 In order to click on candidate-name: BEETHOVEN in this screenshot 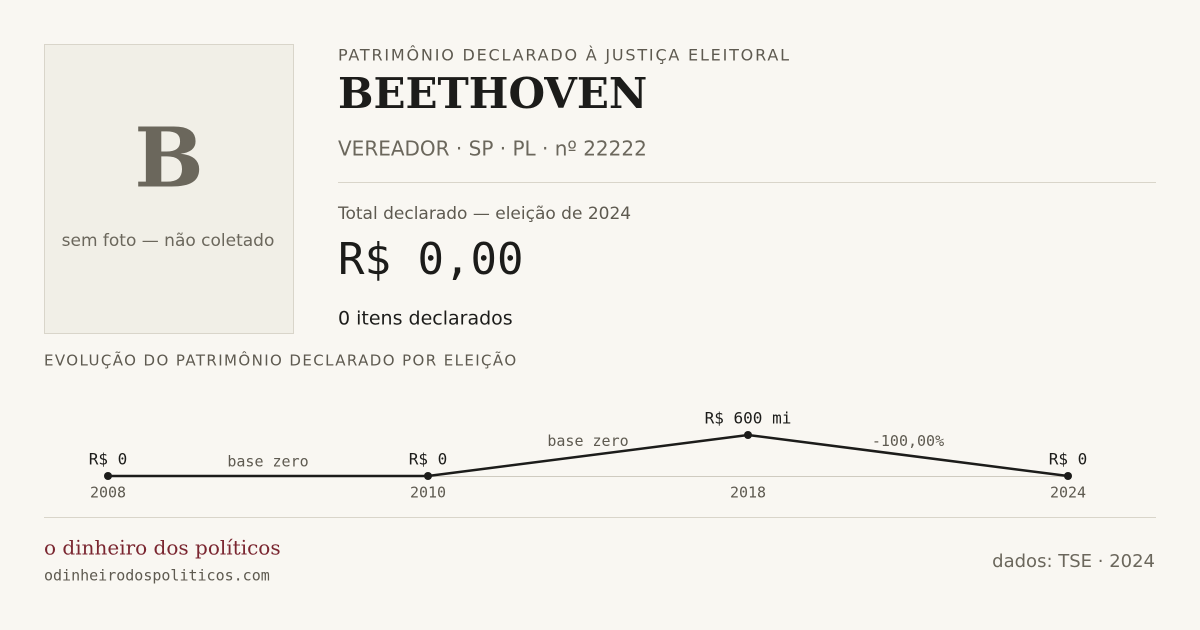, I will do `click(492, 93)`.